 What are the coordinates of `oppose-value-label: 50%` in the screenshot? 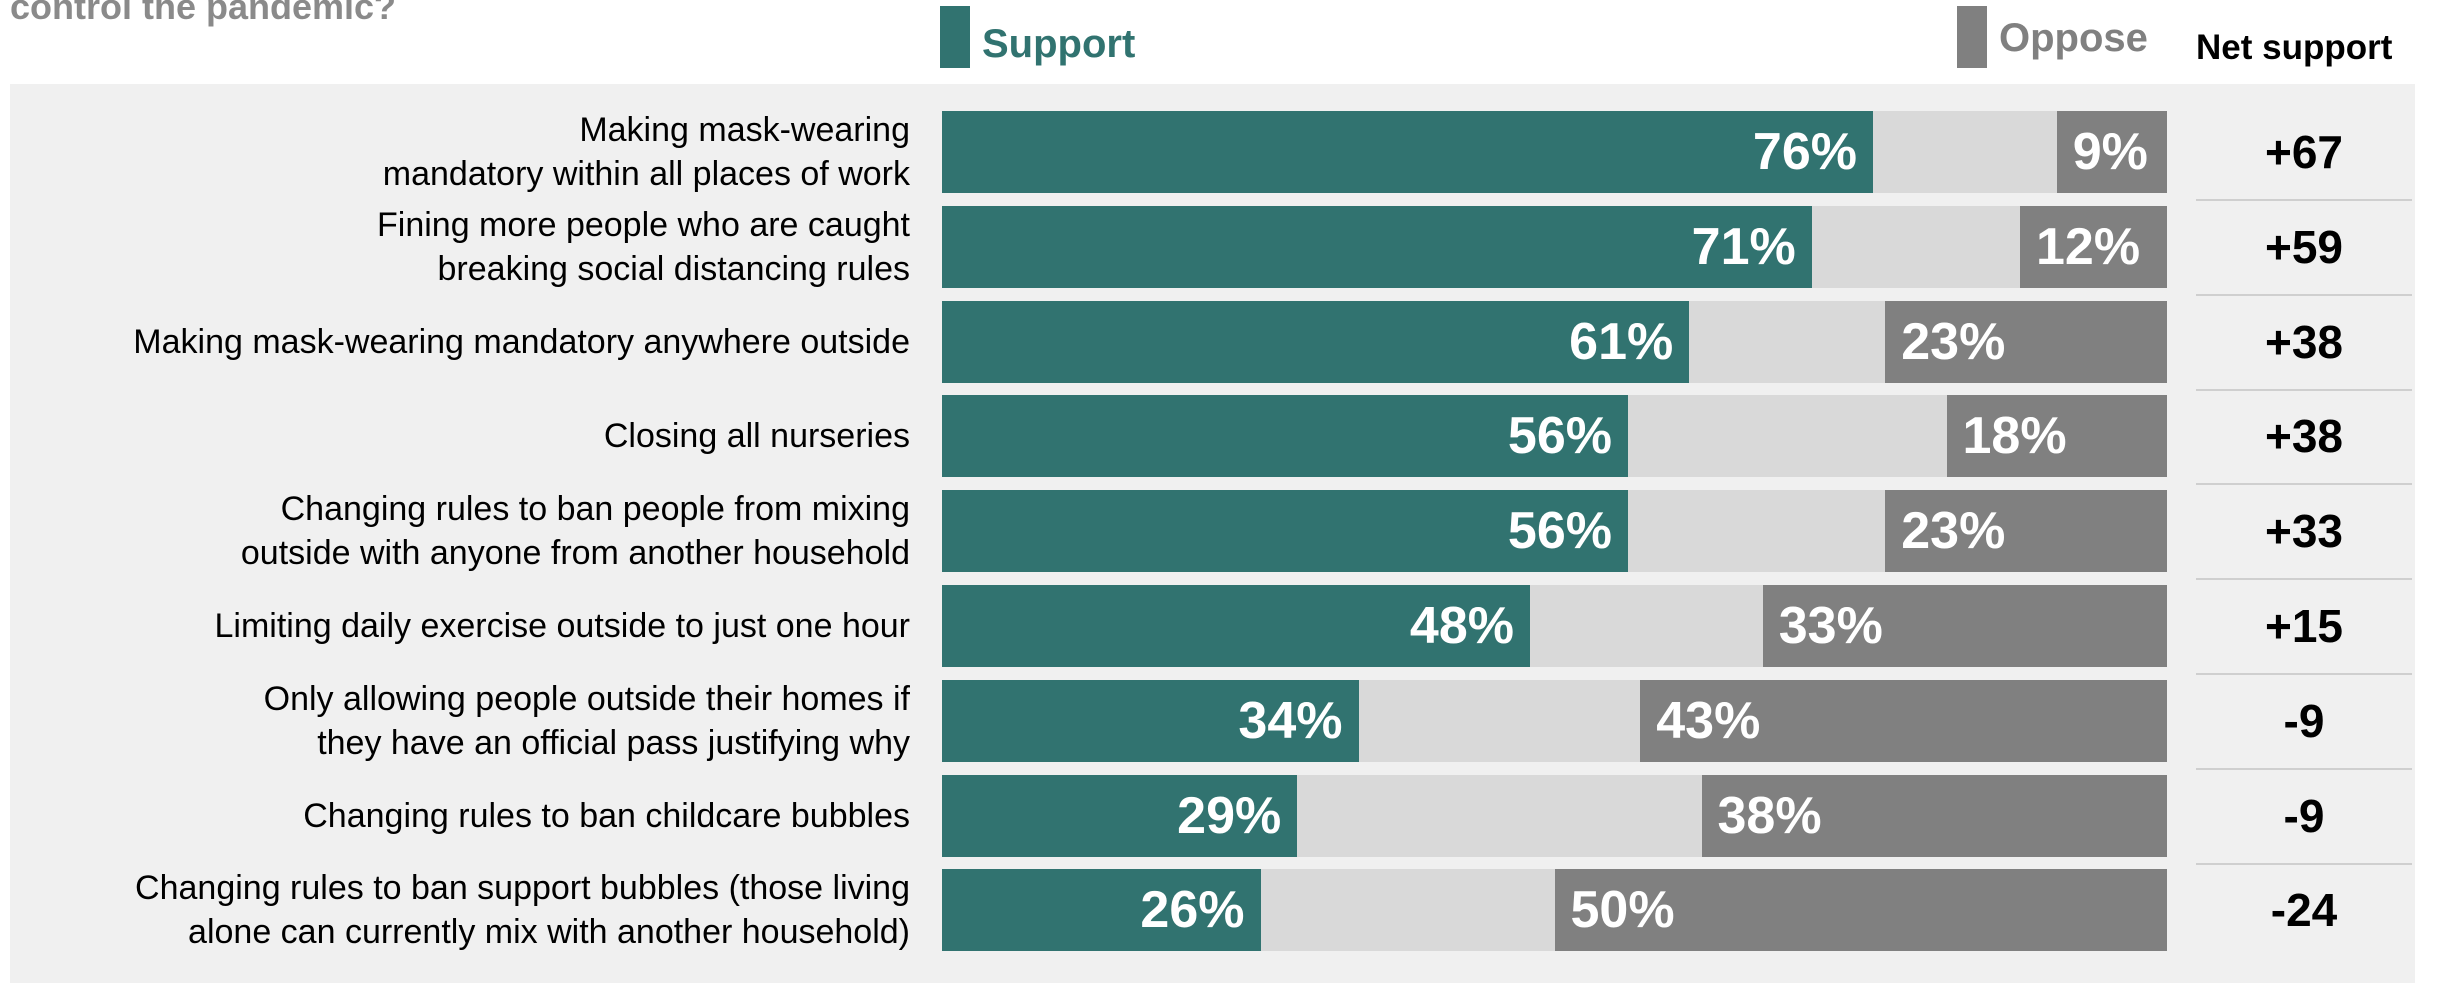 It's located at (1622, 910).